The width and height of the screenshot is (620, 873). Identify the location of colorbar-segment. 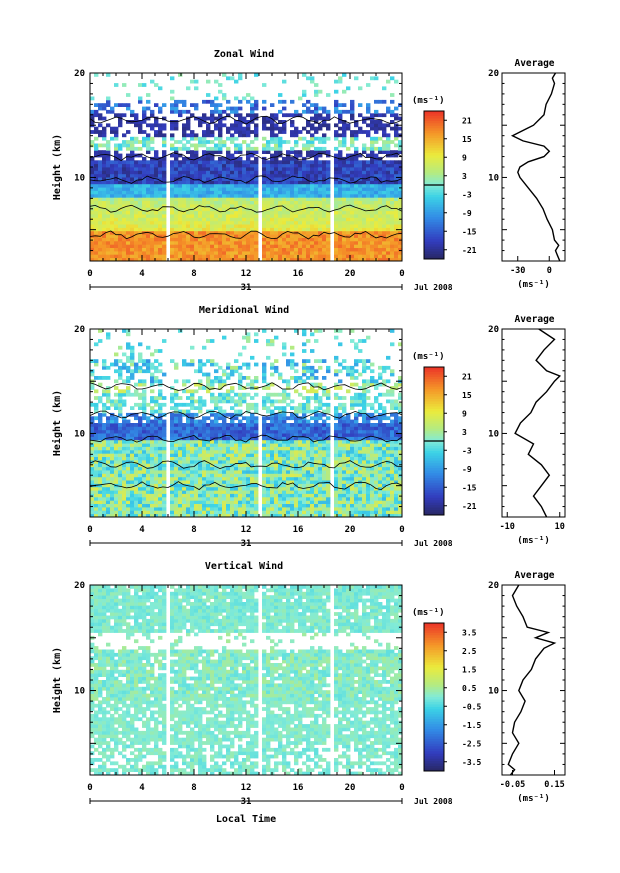
(434, 149).